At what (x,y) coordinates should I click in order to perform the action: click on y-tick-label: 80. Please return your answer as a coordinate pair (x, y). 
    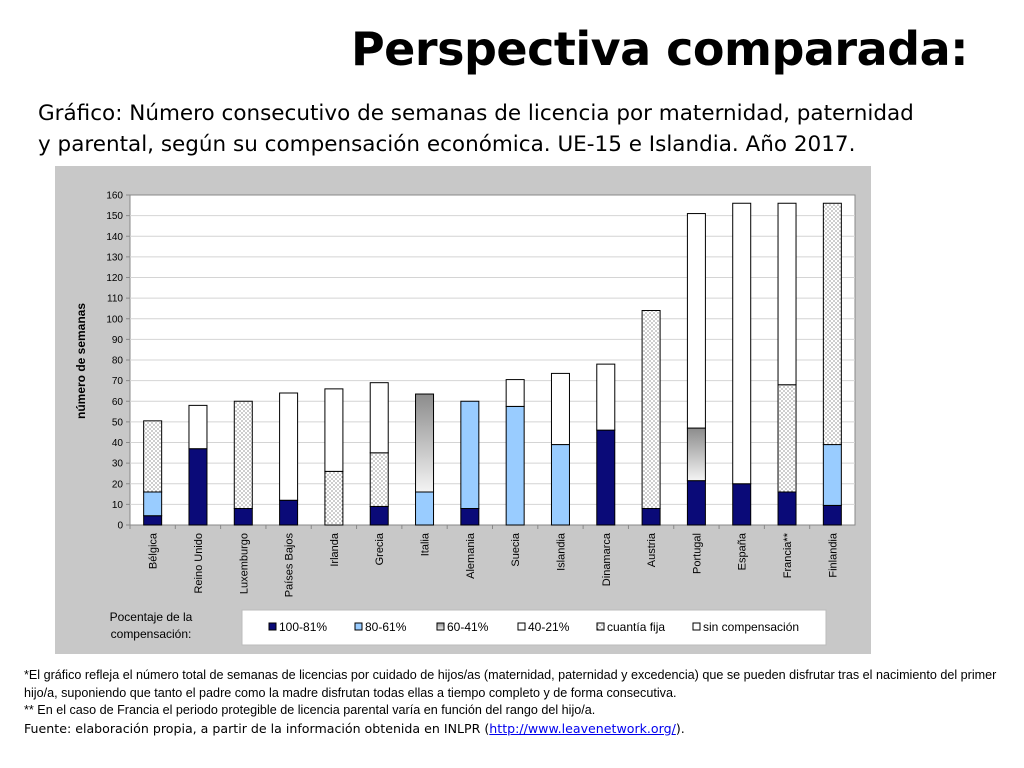
    Looking at the image, I should click on (118, 361).